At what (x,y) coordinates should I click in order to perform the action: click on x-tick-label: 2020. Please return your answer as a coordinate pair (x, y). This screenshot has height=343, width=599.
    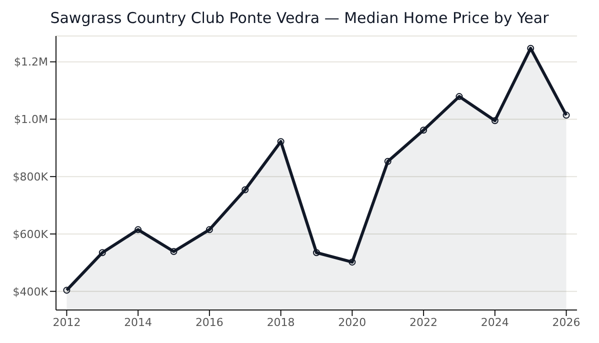
    Looking at the image, I should click on (352, 322).